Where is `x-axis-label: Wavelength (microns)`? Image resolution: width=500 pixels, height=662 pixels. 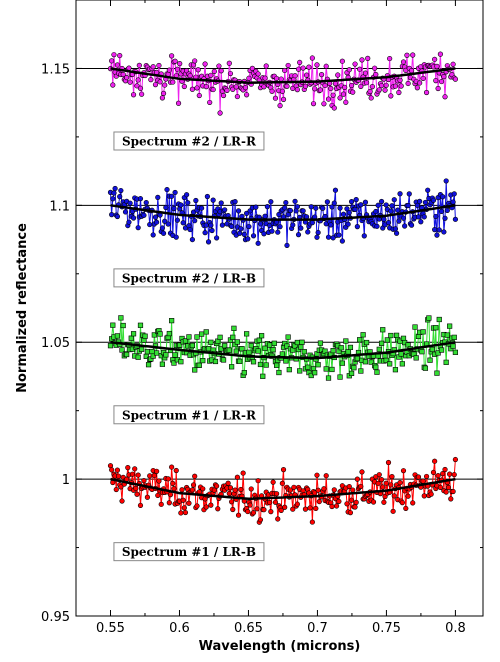 x-axis-label: Wavelength (microns) is located at coordinates (280, 646).